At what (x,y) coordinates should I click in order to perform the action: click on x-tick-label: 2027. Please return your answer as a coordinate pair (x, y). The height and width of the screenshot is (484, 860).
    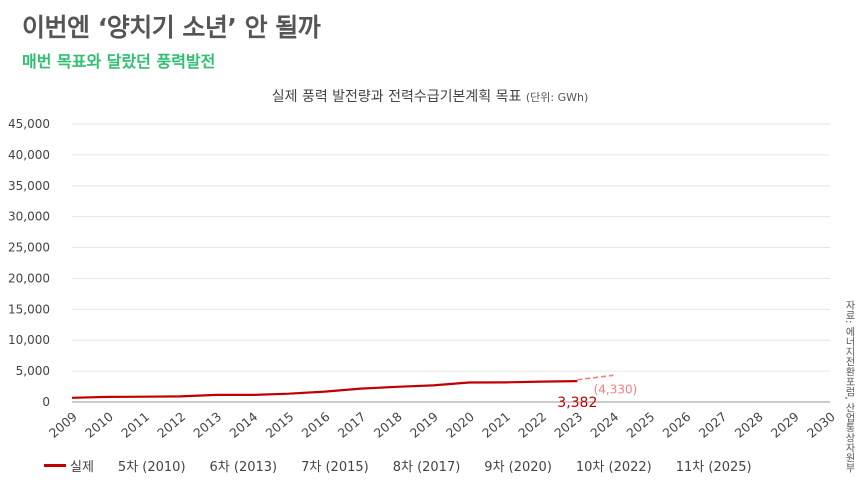
    Looking at the image, I should click on (713, 425).